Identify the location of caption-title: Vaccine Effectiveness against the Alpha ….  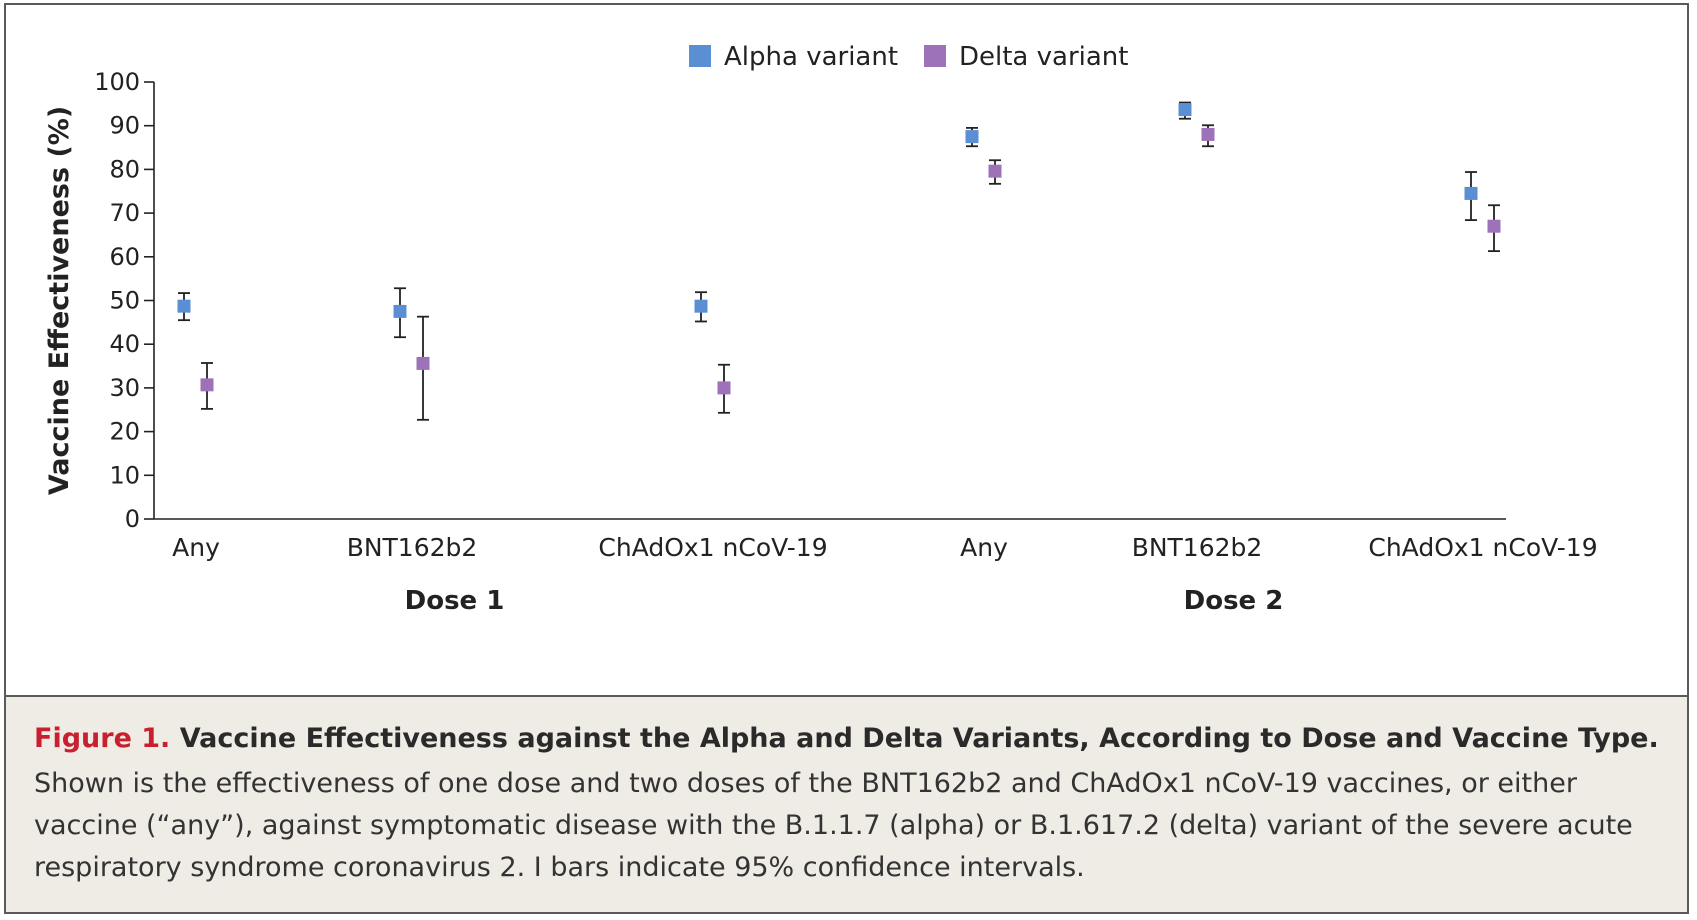
(919, 738).